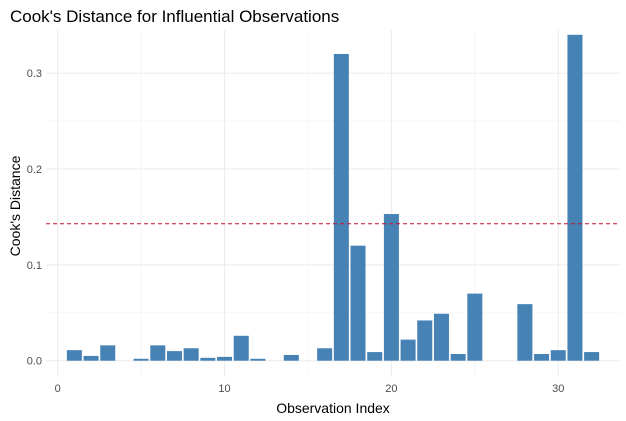  Describe the element at coordinates (391, 389) in the screenshot. I see `x-tick-label: 20` at that location.